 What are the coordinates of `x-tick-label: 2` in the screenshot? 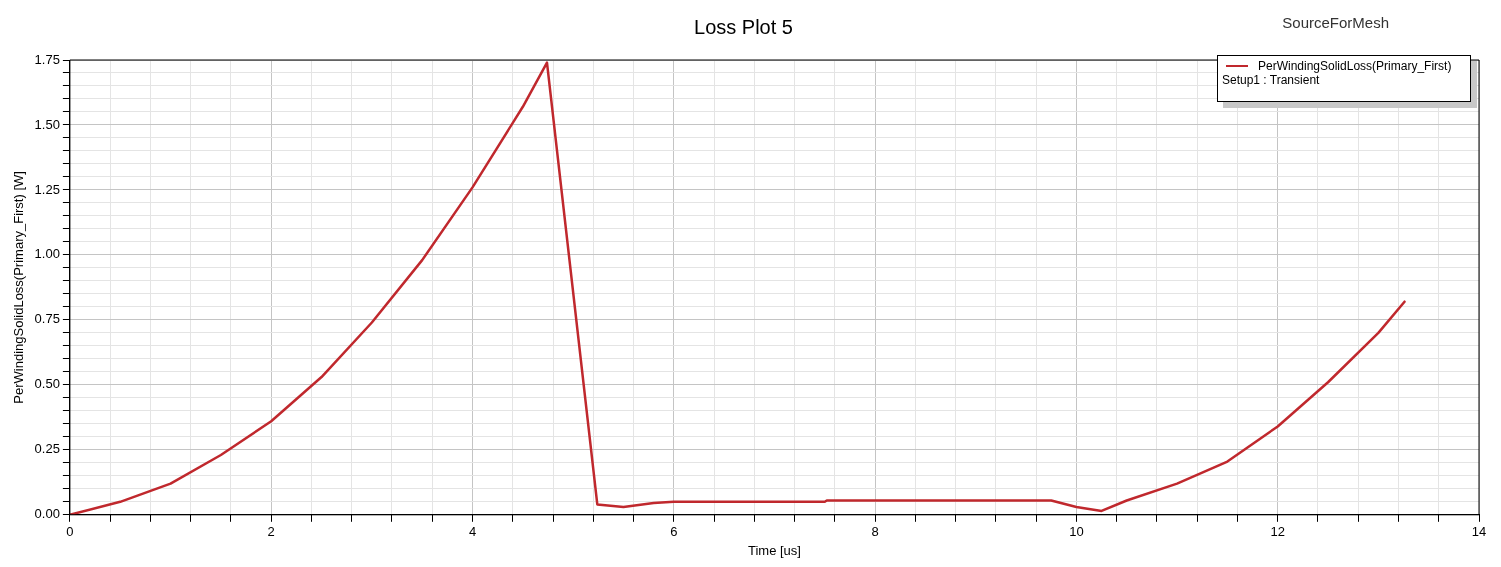 It's located at (271, 532).